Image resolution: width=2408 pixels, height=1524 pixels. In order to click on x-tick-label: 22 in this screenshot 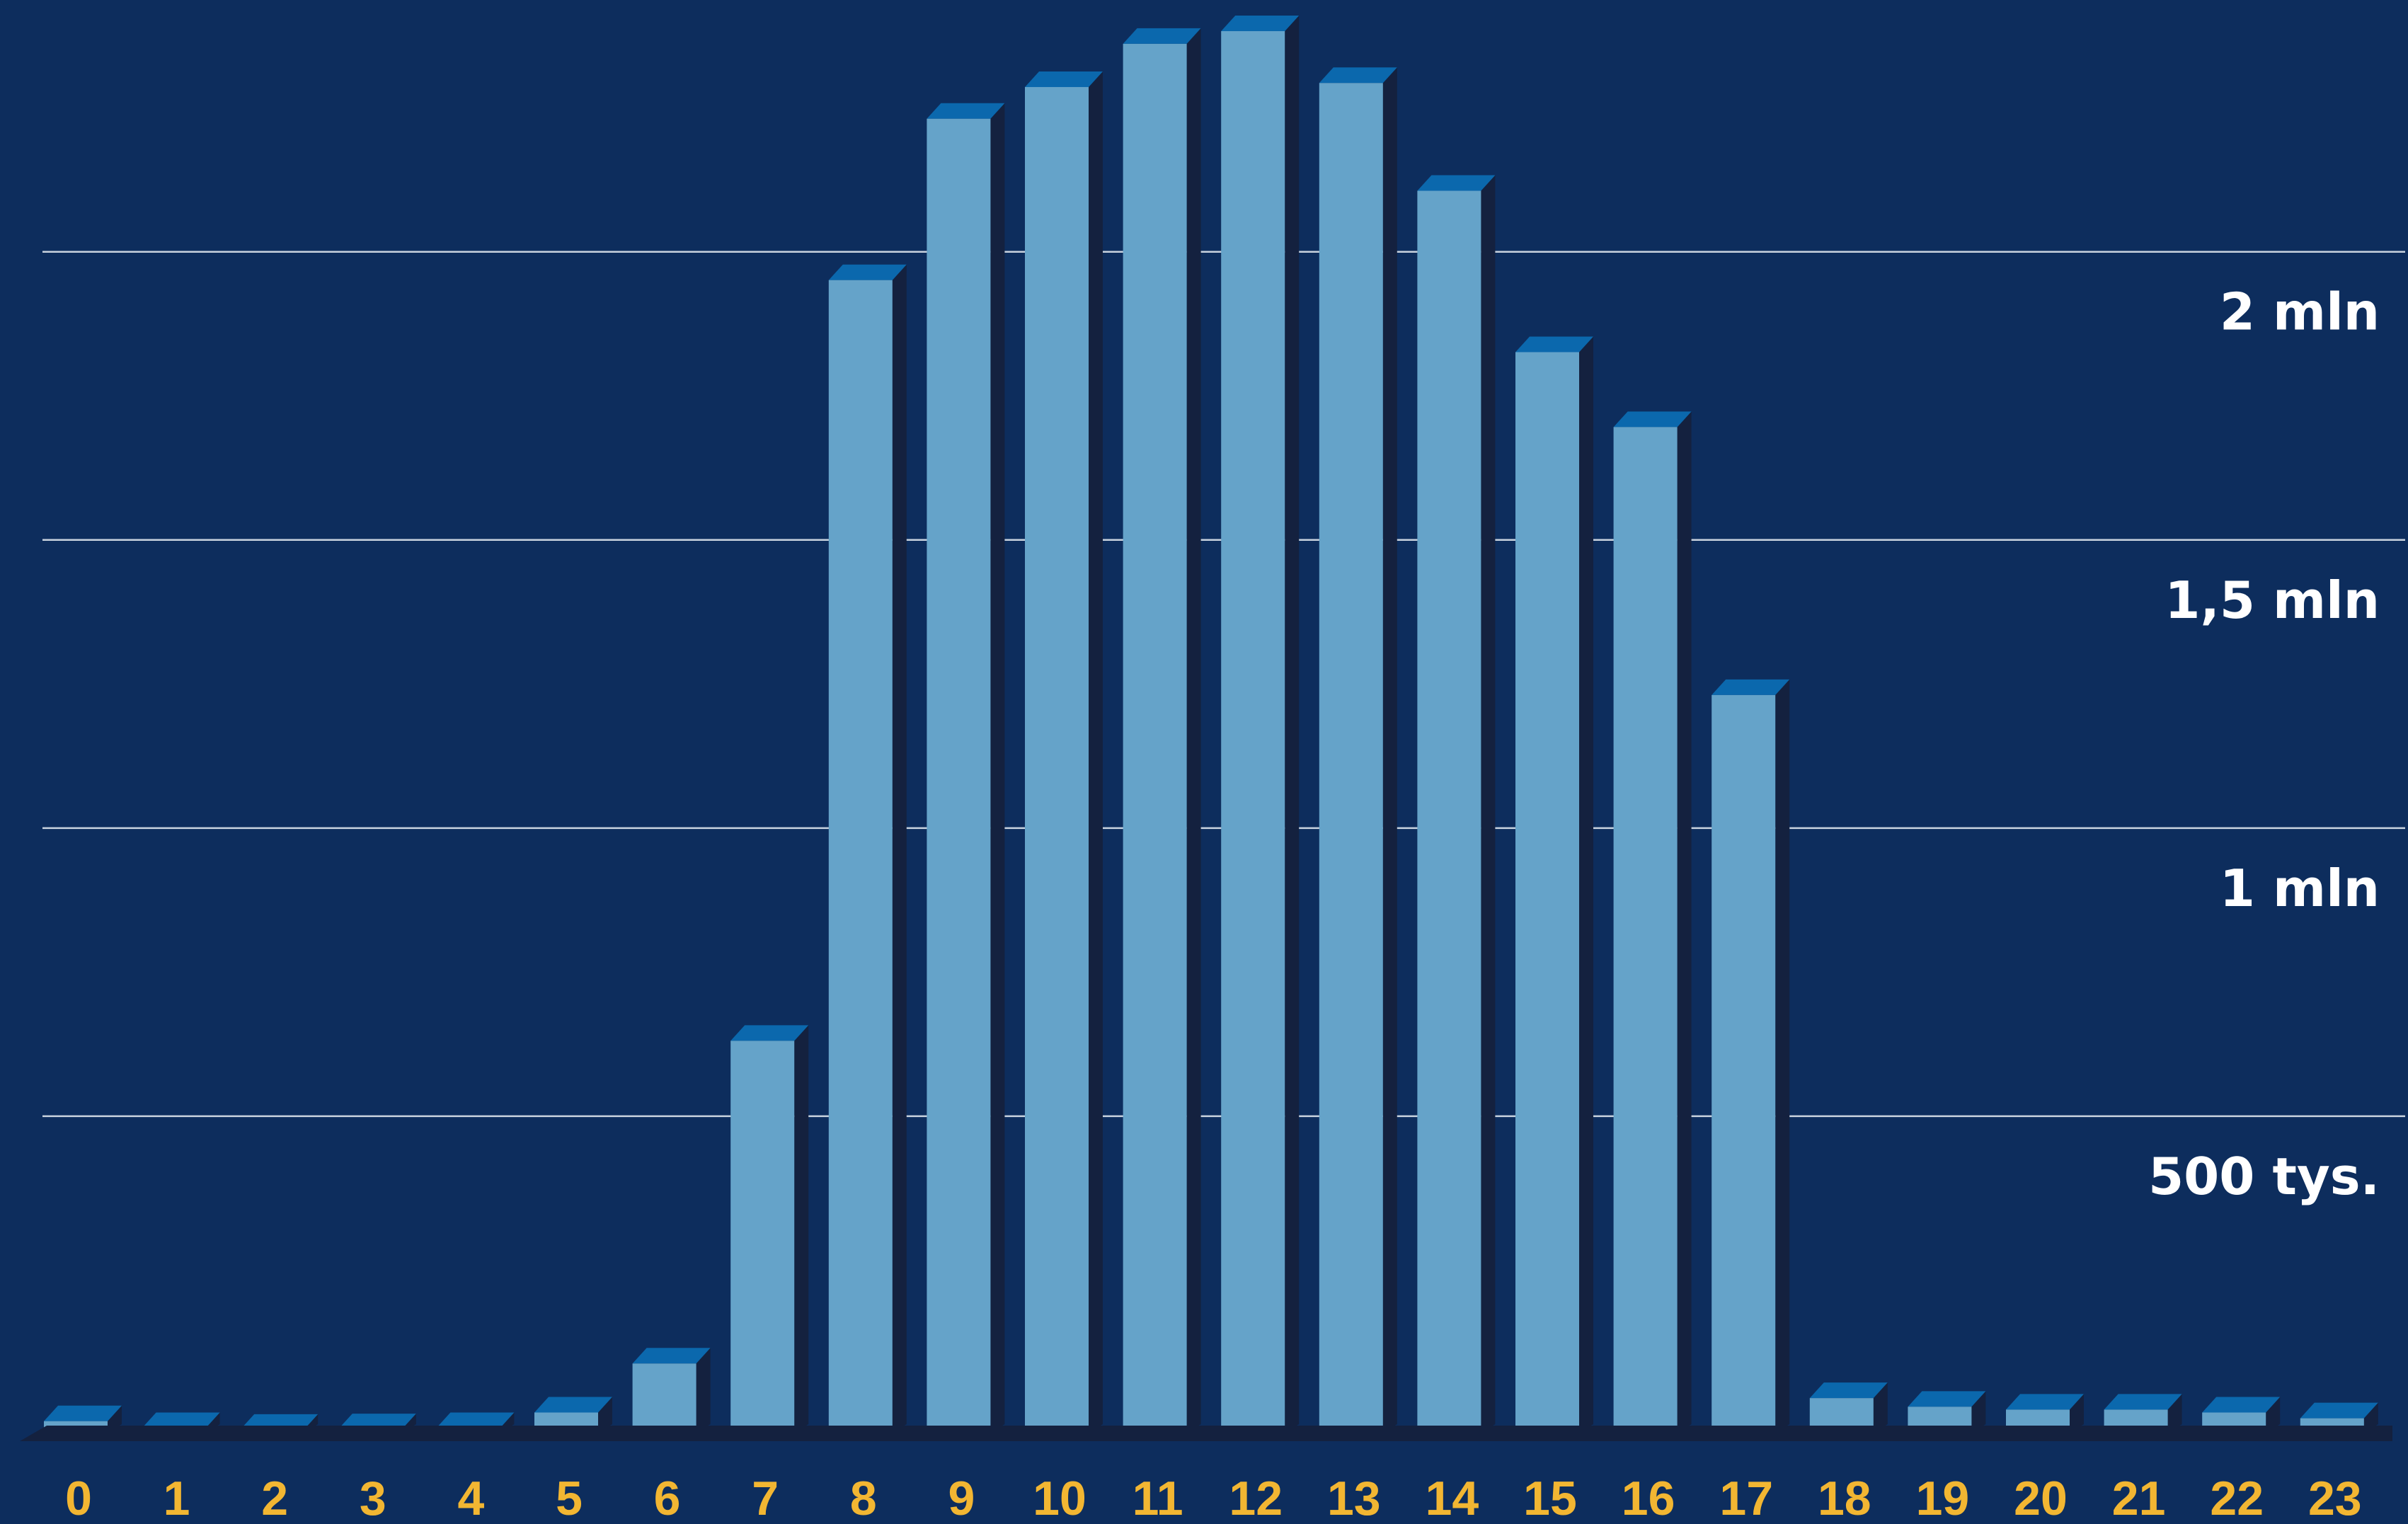, I will do `click(2237, 1498)`.